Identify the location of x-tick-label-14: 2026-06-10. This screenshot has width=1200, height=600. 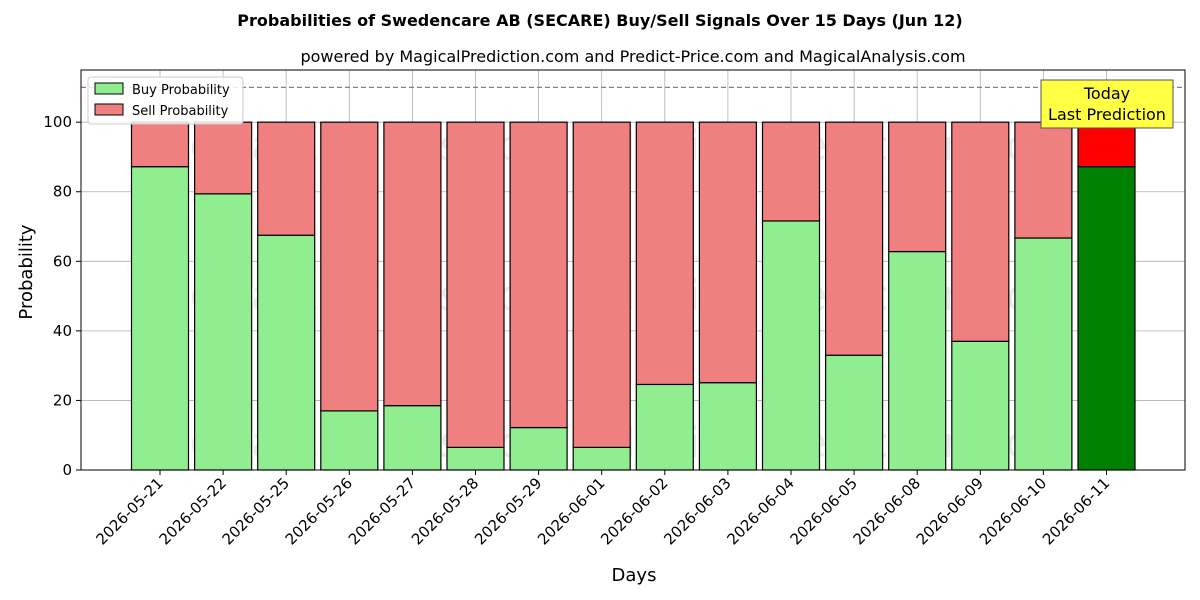
(1013, 511).